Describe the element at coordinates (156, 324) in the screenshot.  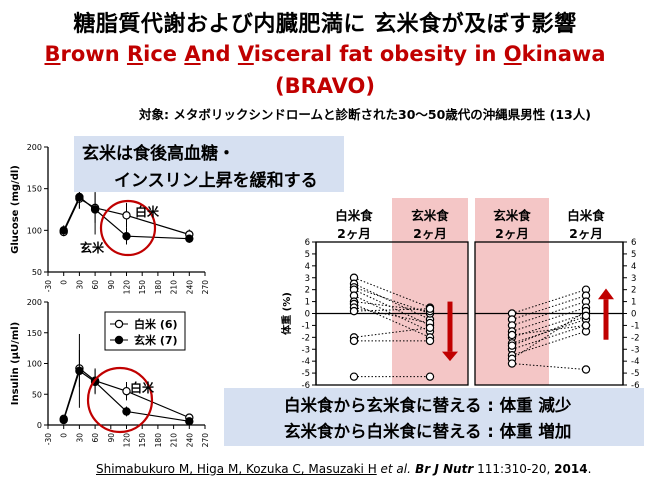
I see `legend-label: 白米 (6)` at that location.